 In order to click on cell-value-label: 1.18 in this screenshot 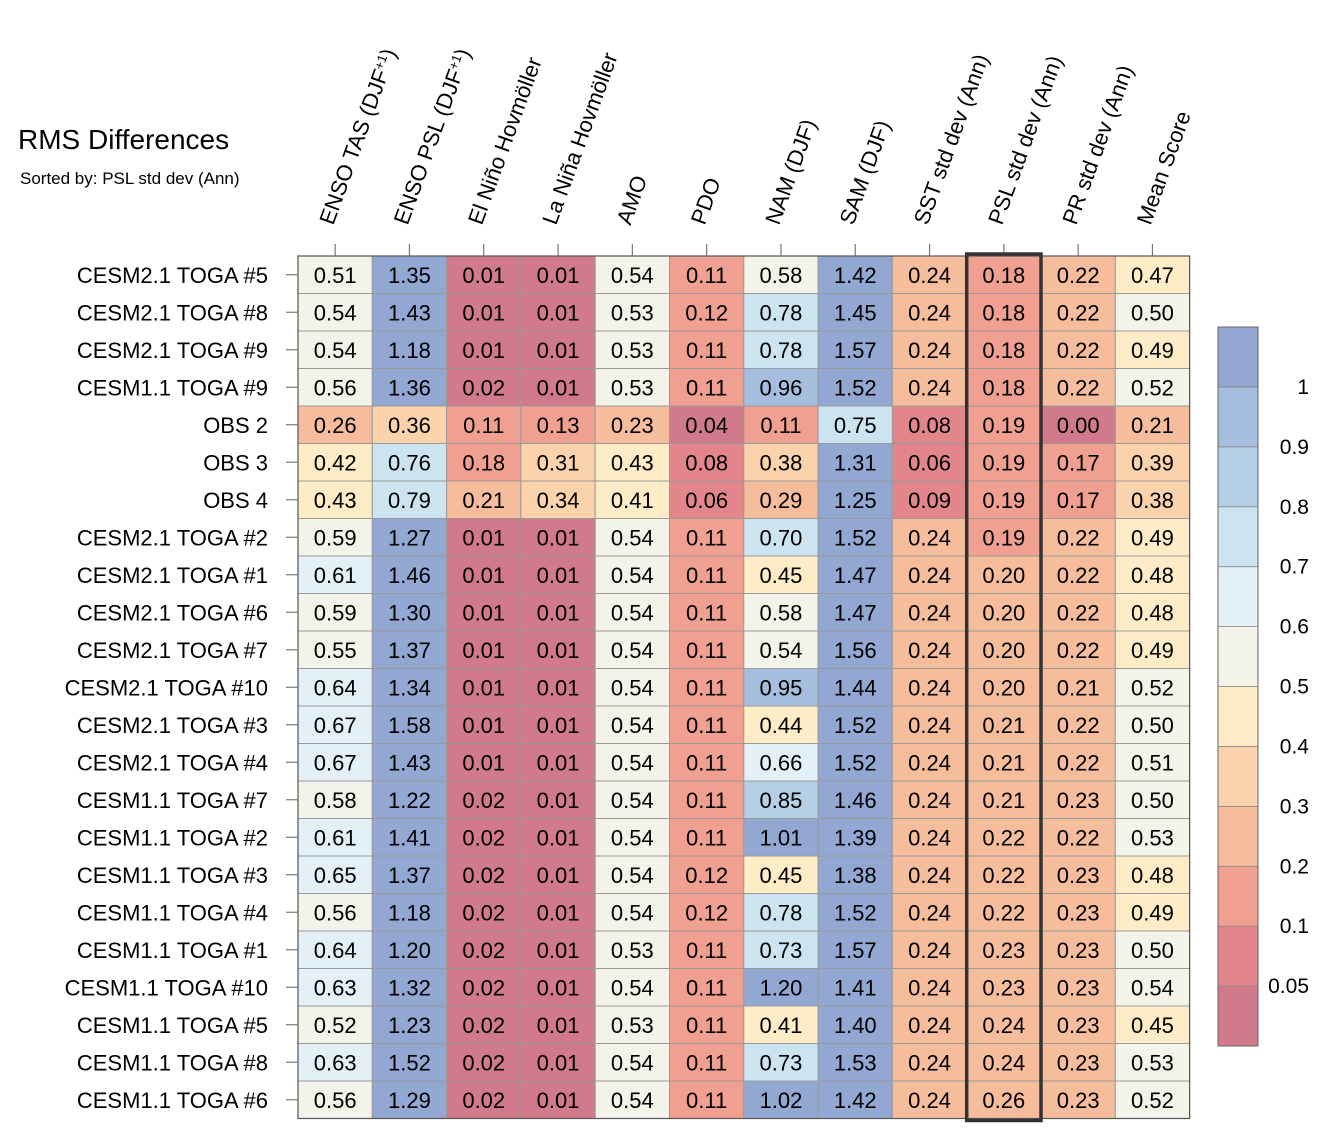, I will do `click(409, 350)`.